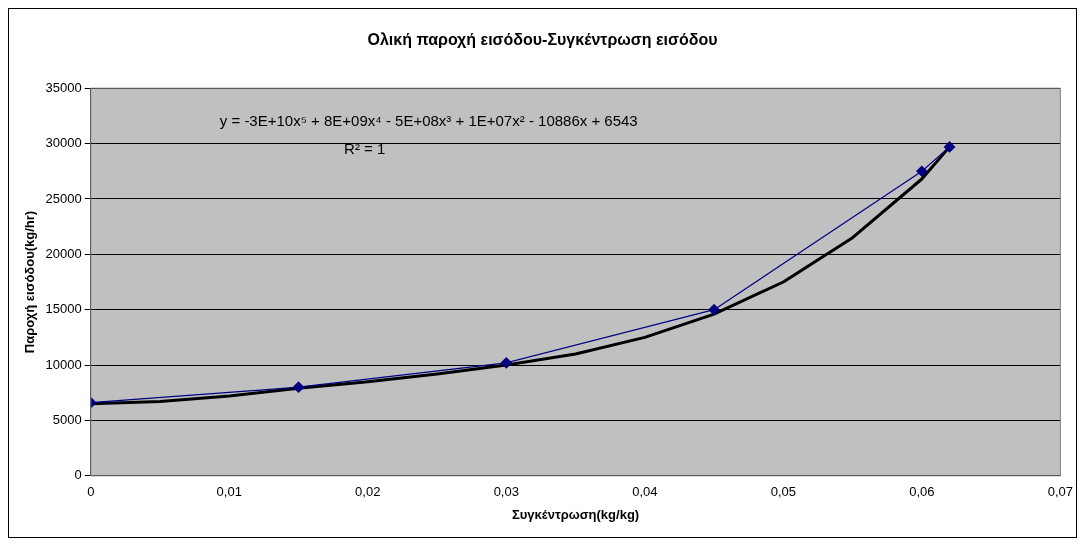 The height and width of the screenshot is (546, 1085). What do you see at coordinates (645, 492) in the screenshot?
I see `x-tick-label: 0,04` at bounding box center [645, 492].